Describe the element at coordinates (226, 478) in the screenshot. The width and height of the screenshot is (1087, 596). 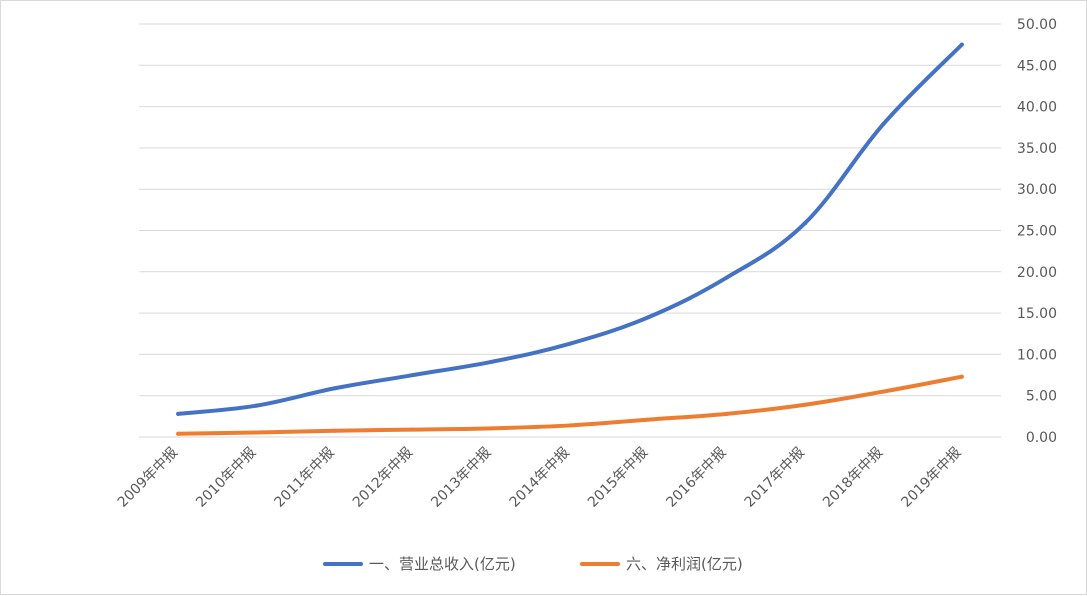
I see `x-tick-label: 2010年中报` at that location.